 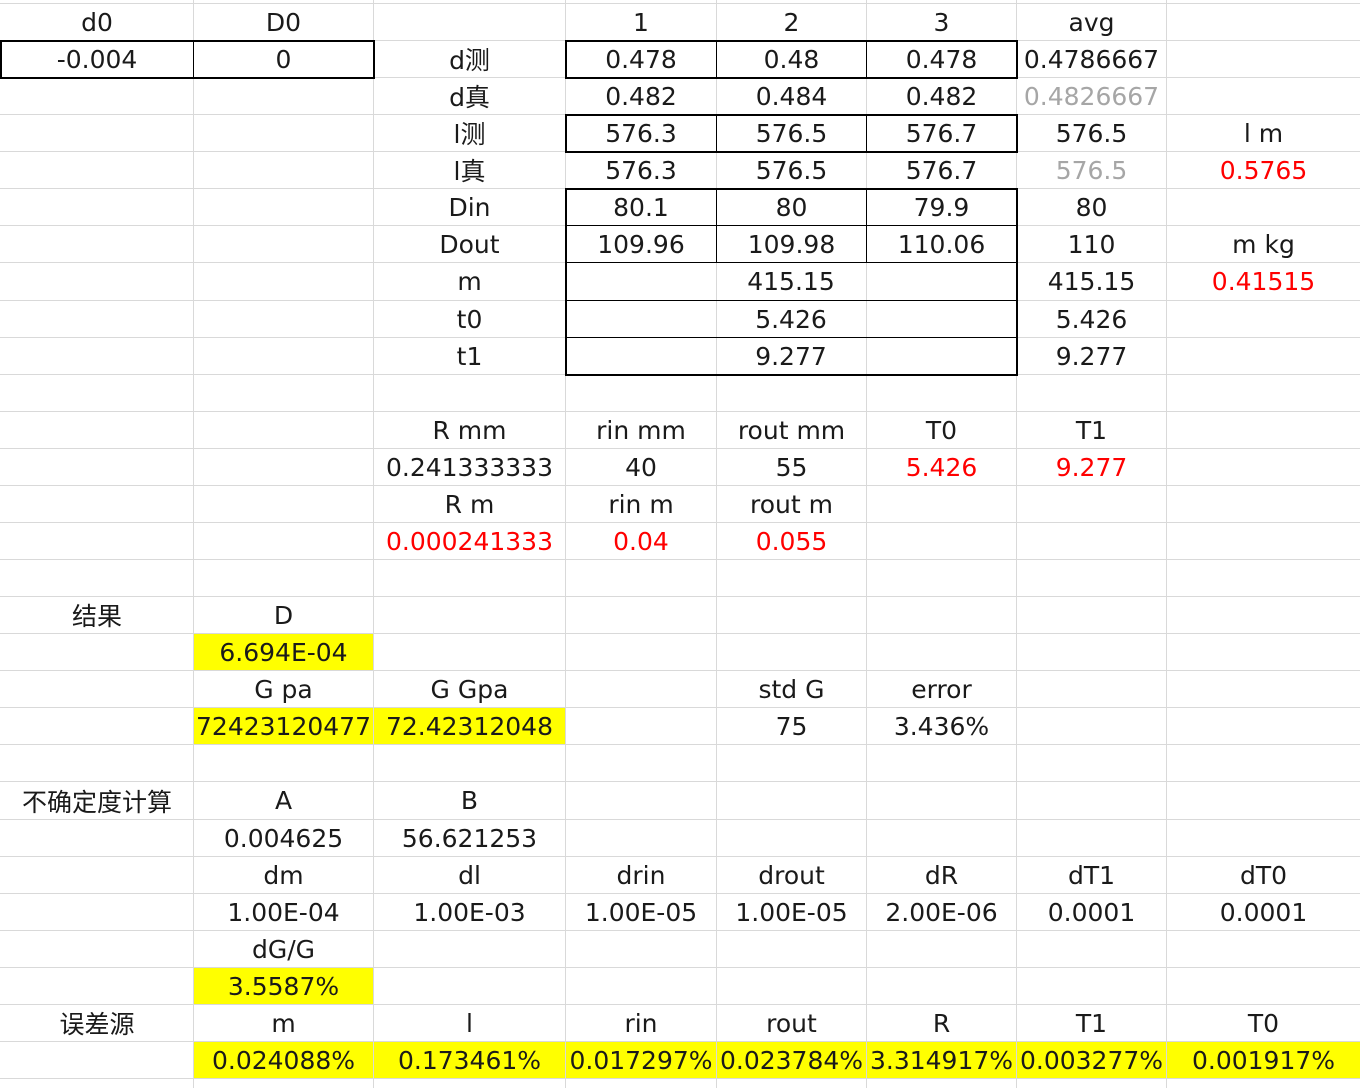 What do you see at coordinates (641, 170) in the screenshot?
I see `cell-r5-c4: 576.3` at bounding box center [641, 170].